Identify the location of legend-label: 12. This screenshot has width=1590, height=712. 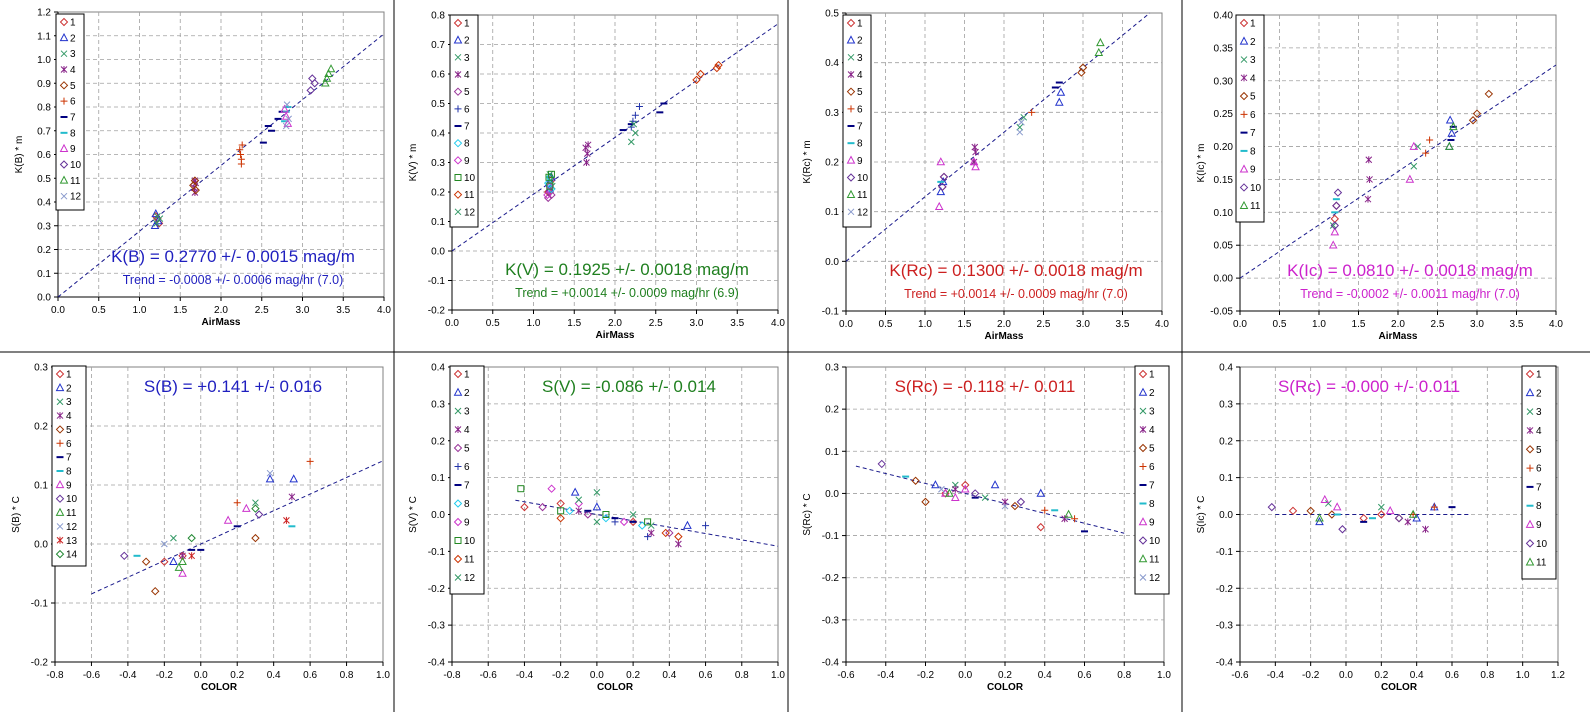
(470, 578).